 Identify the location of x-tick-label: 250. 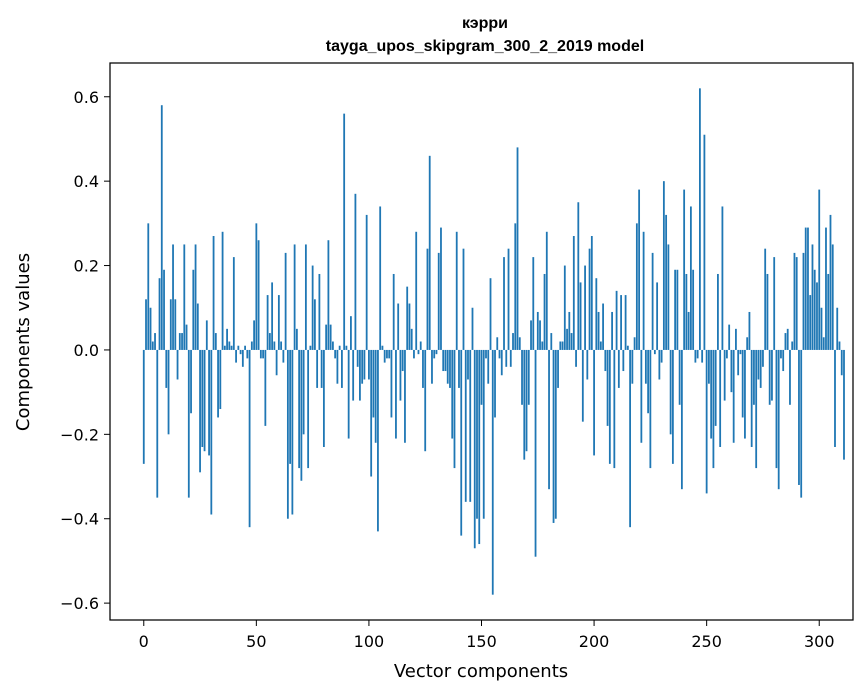
(706, 641).